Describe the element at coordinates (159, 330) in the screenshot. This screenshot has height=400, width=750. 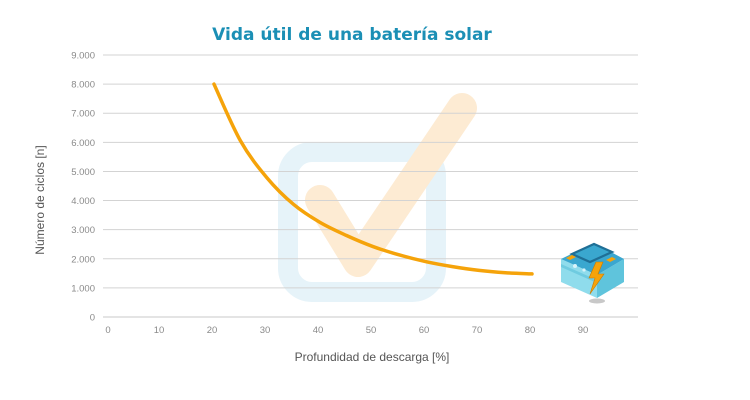
I see `x-tick-label: 10` at that location.